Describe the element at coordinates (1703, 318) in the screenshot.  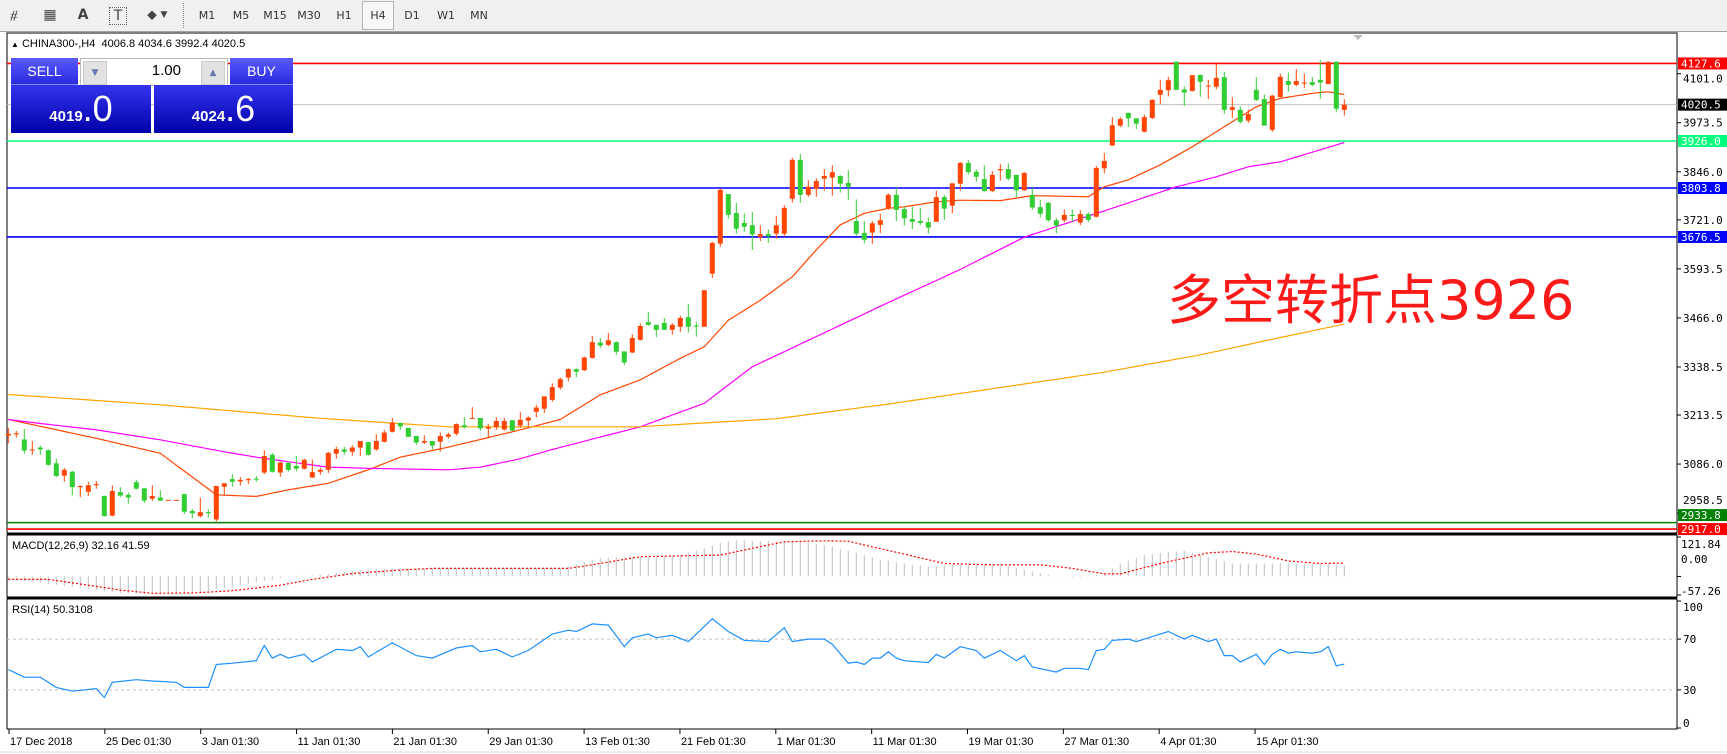
I see `price-tick-label: 3466.0` at that location.